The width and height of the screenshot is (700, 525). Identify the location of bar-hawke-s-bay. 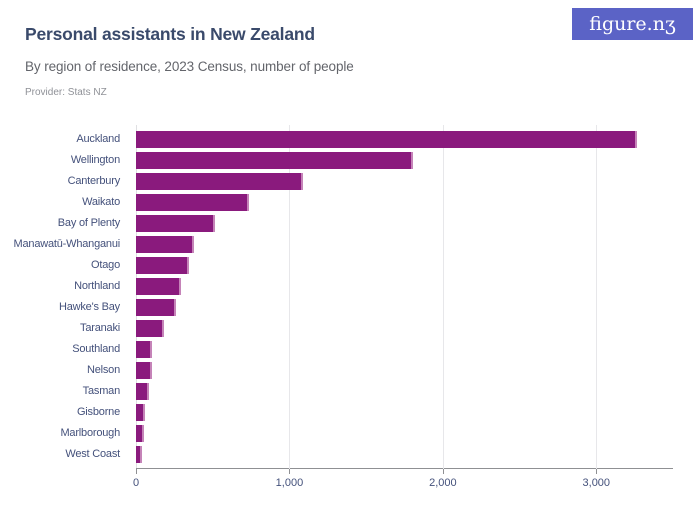
(156, 307).